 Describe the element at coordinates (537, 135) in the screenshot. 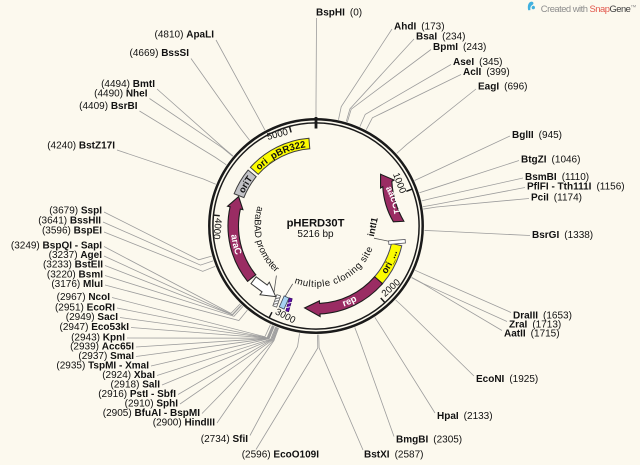

I see `svg-text: BglII (945)` at that location.